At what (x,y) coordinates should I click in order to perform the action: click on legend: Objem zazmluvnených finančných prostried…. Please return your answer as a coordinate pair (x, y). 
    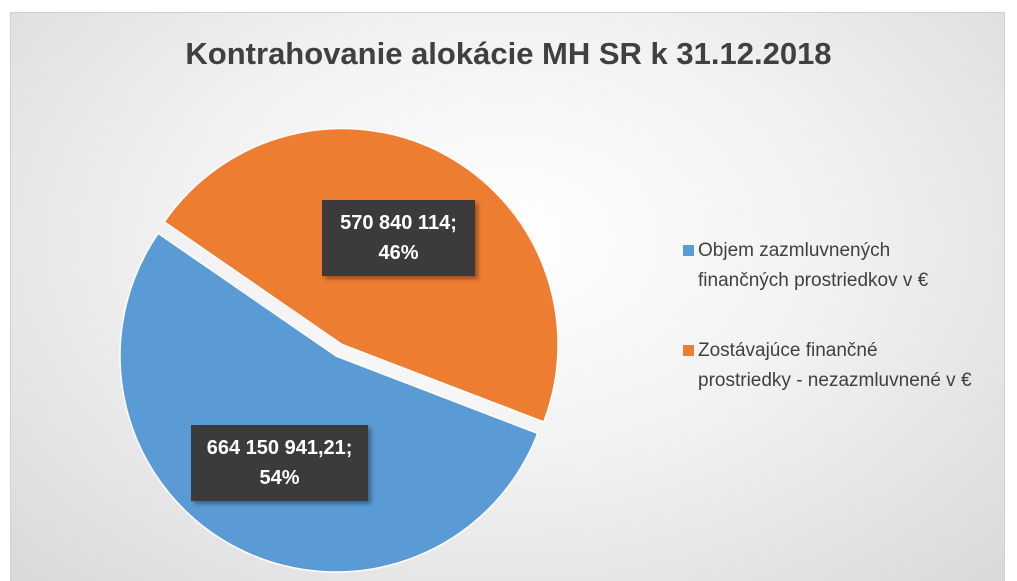
    Looking at the image, I should click on (828, 336).